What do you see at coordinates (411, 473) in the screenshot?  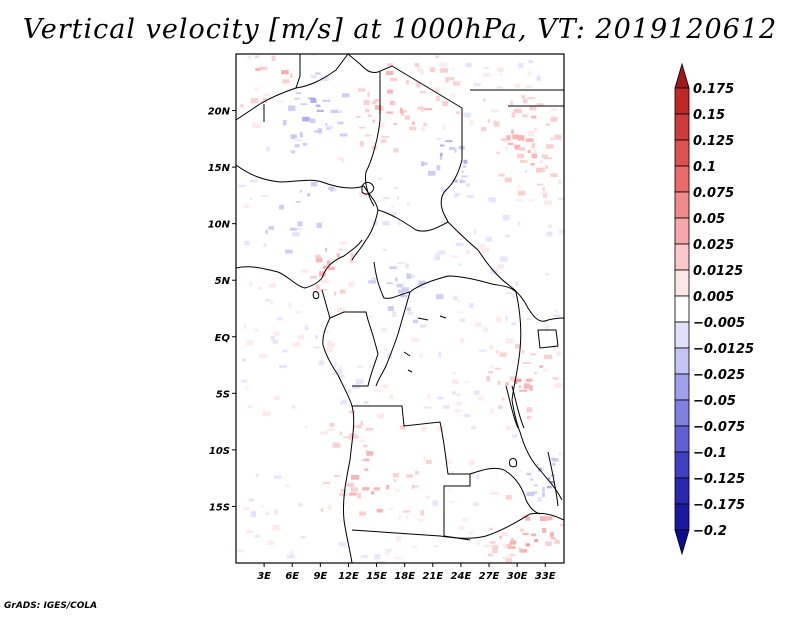 I see `border-angola` at bounding box center [411, 473].